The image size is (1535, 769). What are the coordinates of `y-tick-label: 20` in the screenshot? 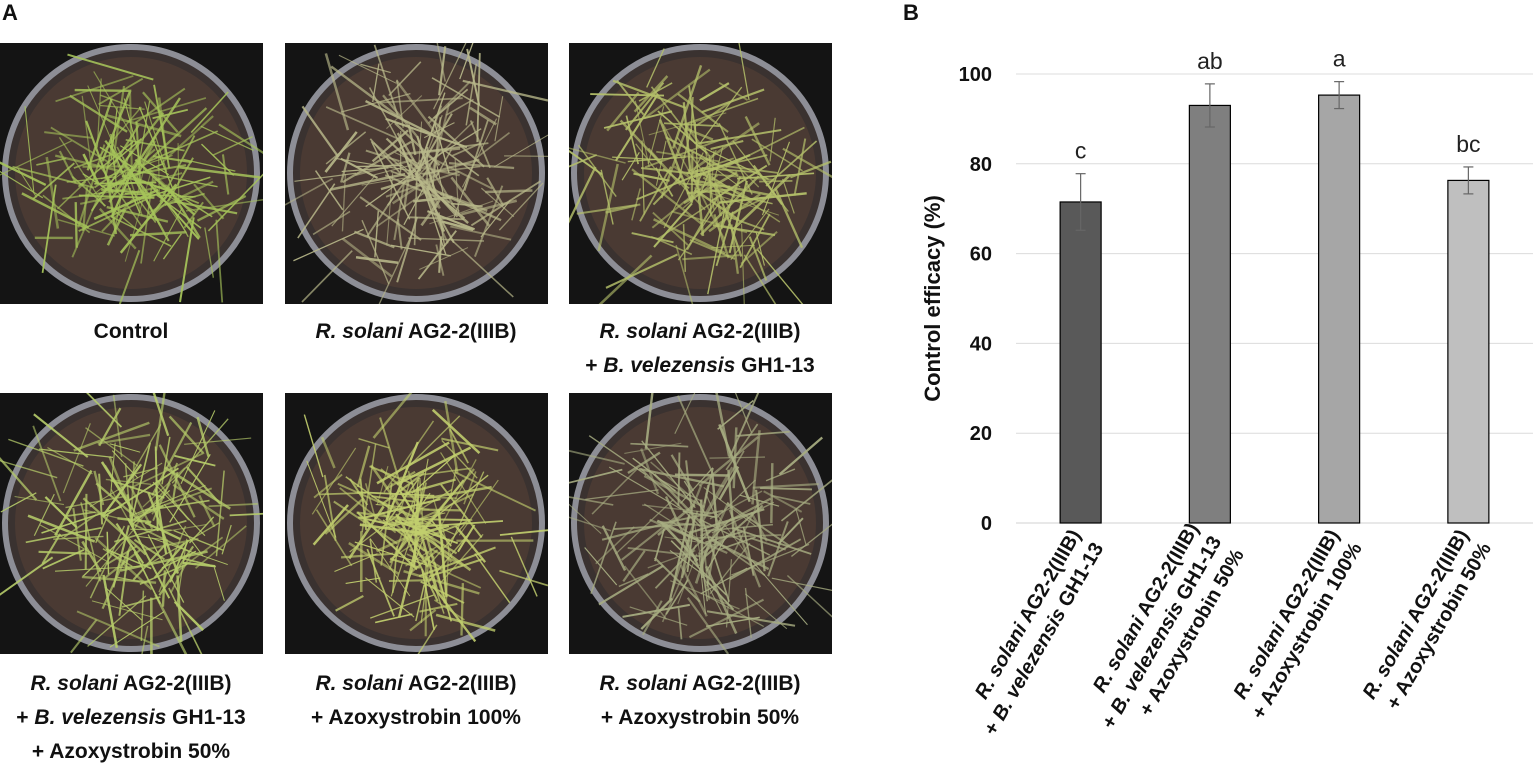 It's located at (981, 434).